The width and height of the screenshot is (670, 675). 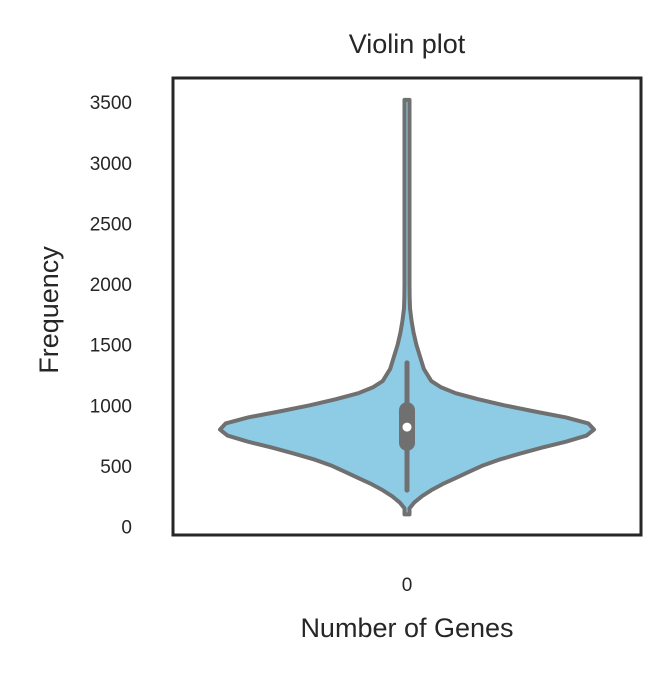 I want to click on y-tick-labels: 0 500 1000 1500 2000 2500 3000 3500, so click(x=111, y=315).